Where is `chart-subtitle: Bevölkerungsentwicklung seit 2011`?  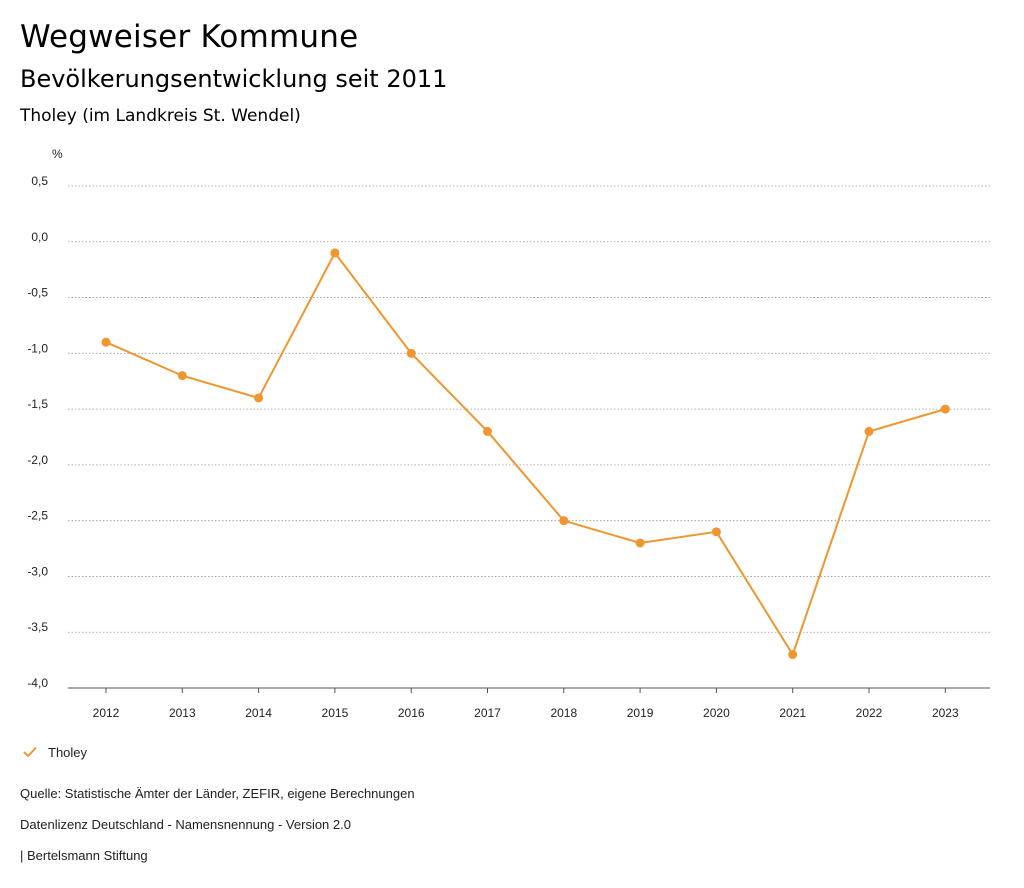 chart-subtitle: Bevölkerungsentwicklung seit 2011 is located at coordinates (234, 79).